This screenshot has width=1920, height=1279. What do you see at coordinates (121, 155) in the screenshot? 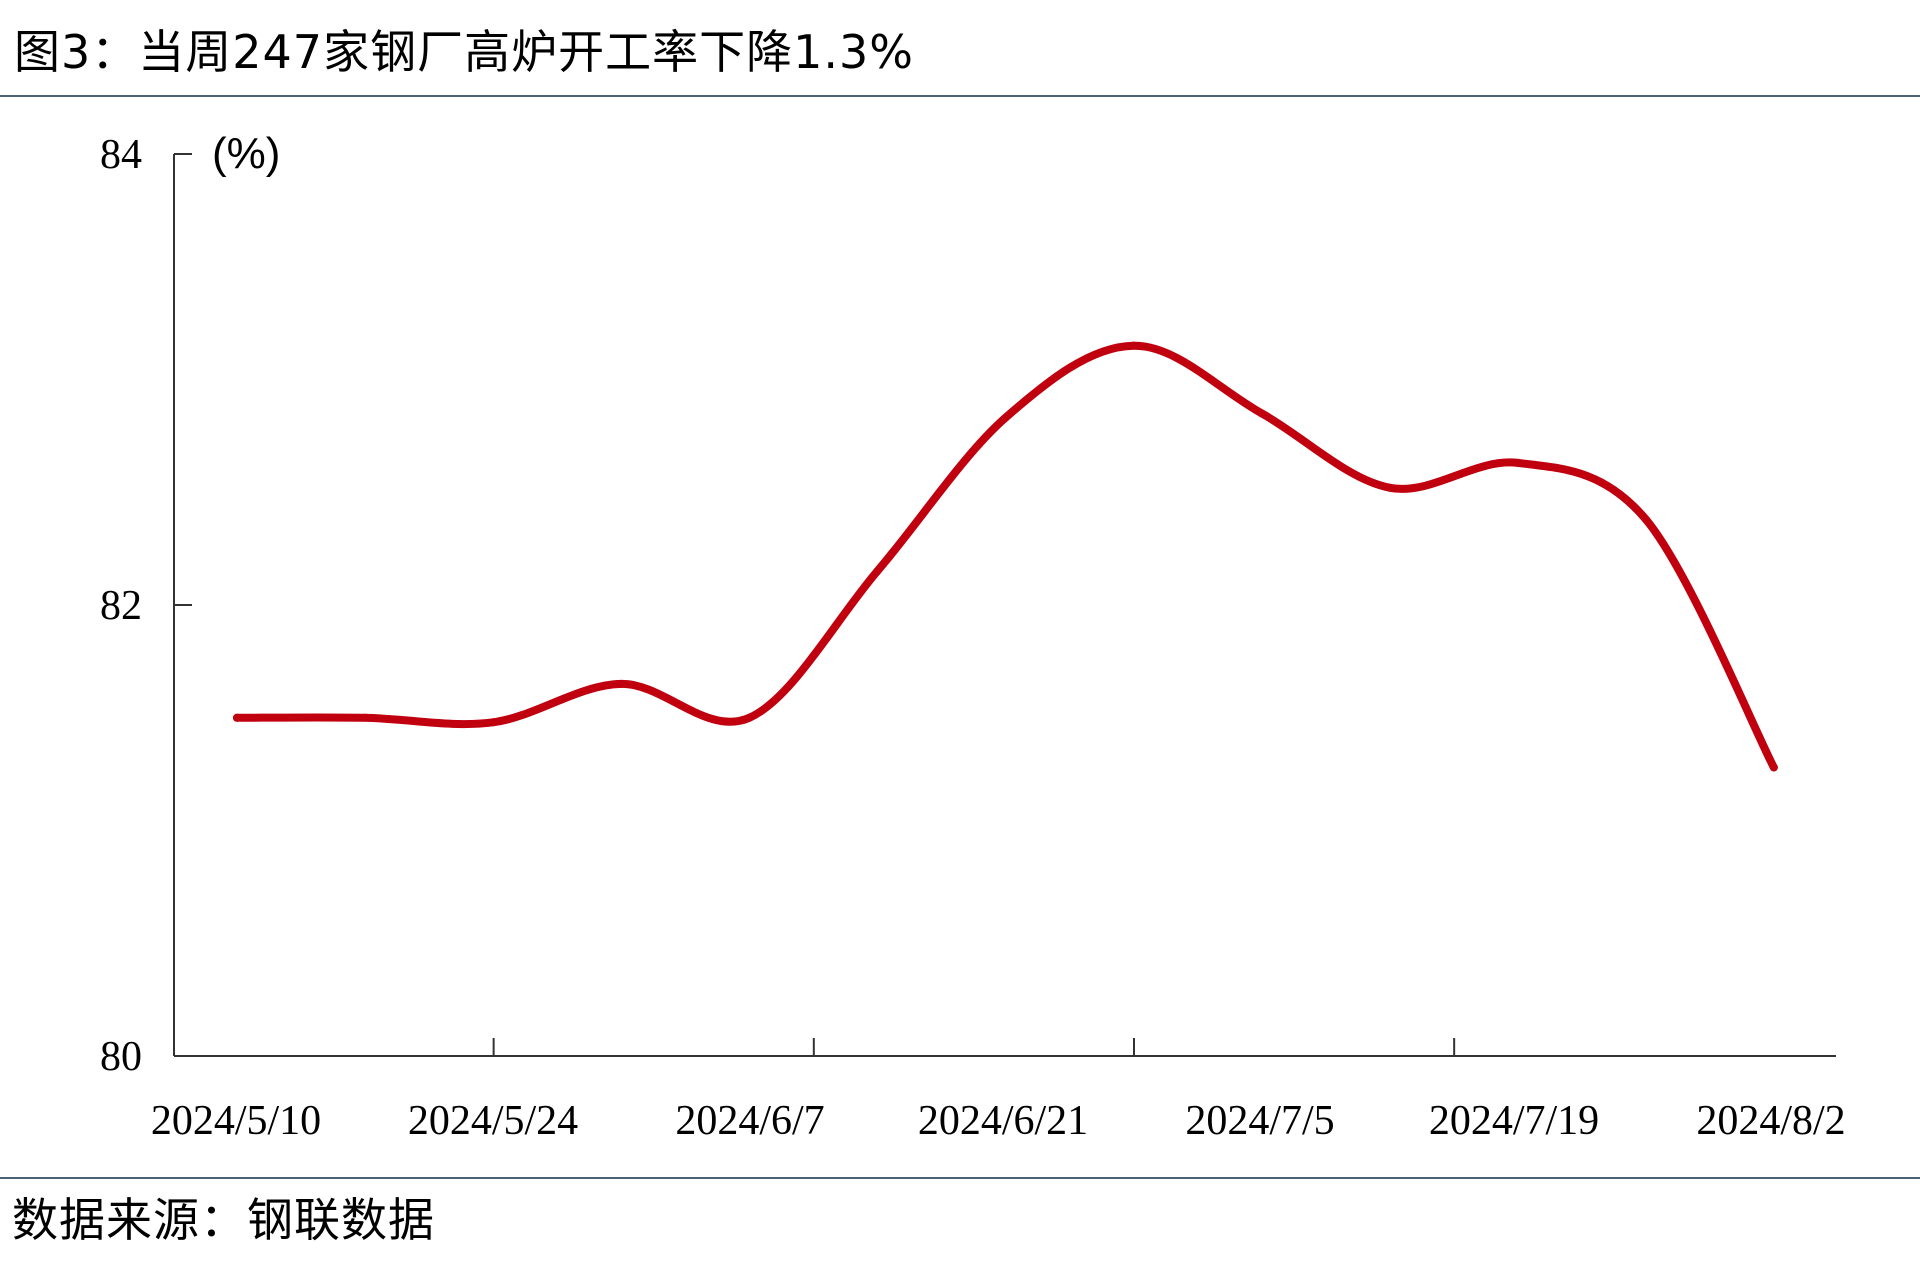
I see `y-tick-label: 84` at bounding box center [121, 155].